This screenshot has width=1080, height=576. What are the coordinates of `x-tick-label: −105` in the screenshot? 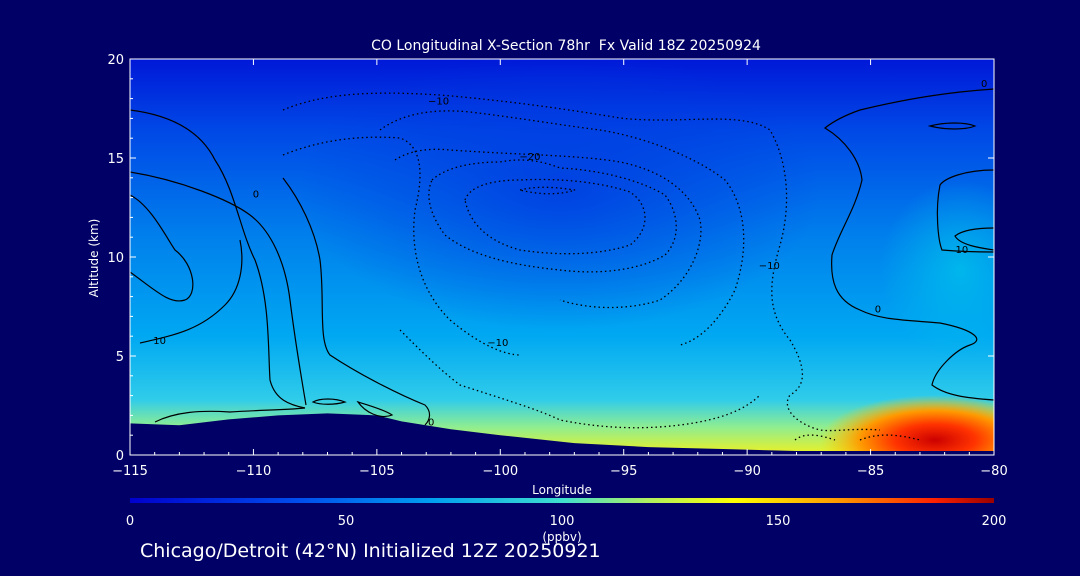 It's located at (377, 471).